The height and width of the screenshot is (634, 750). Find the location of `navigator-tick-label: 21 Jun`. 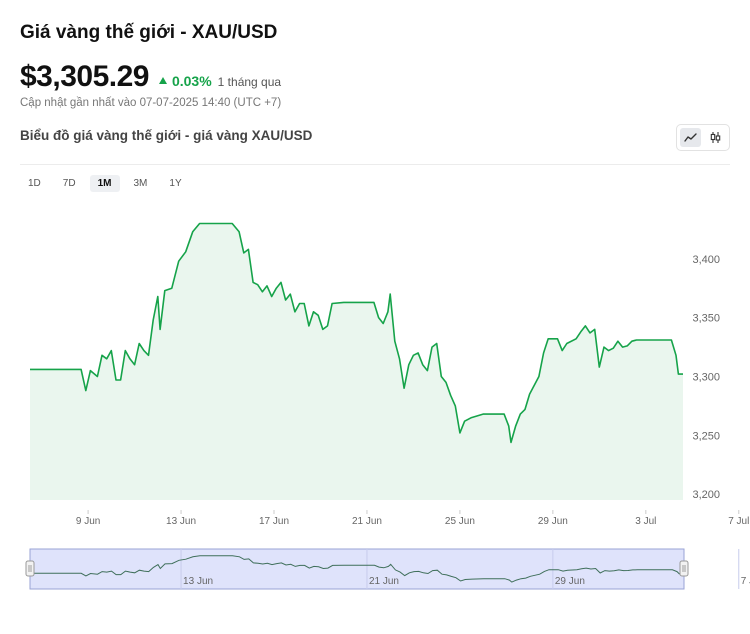

navigator-tick-label: 21 Jun is located at coordinates (384, 581).